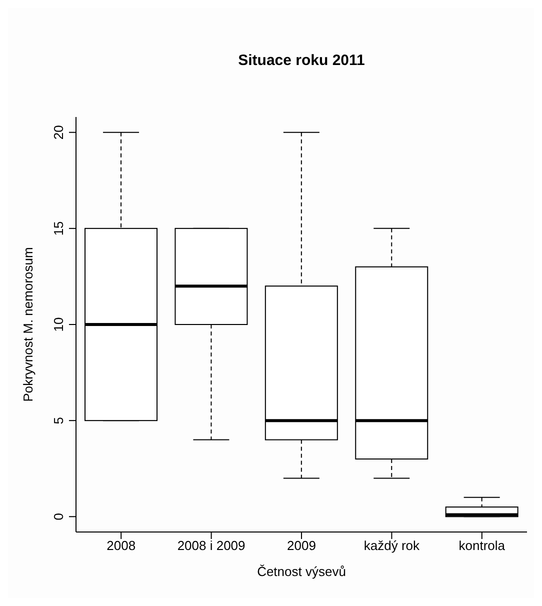 The image size is (542, 606). Describe the element at coordinates (28, 324) in the screenshot. I see `y-axis-title: Pokryvnost M. nemorosum` at that location.